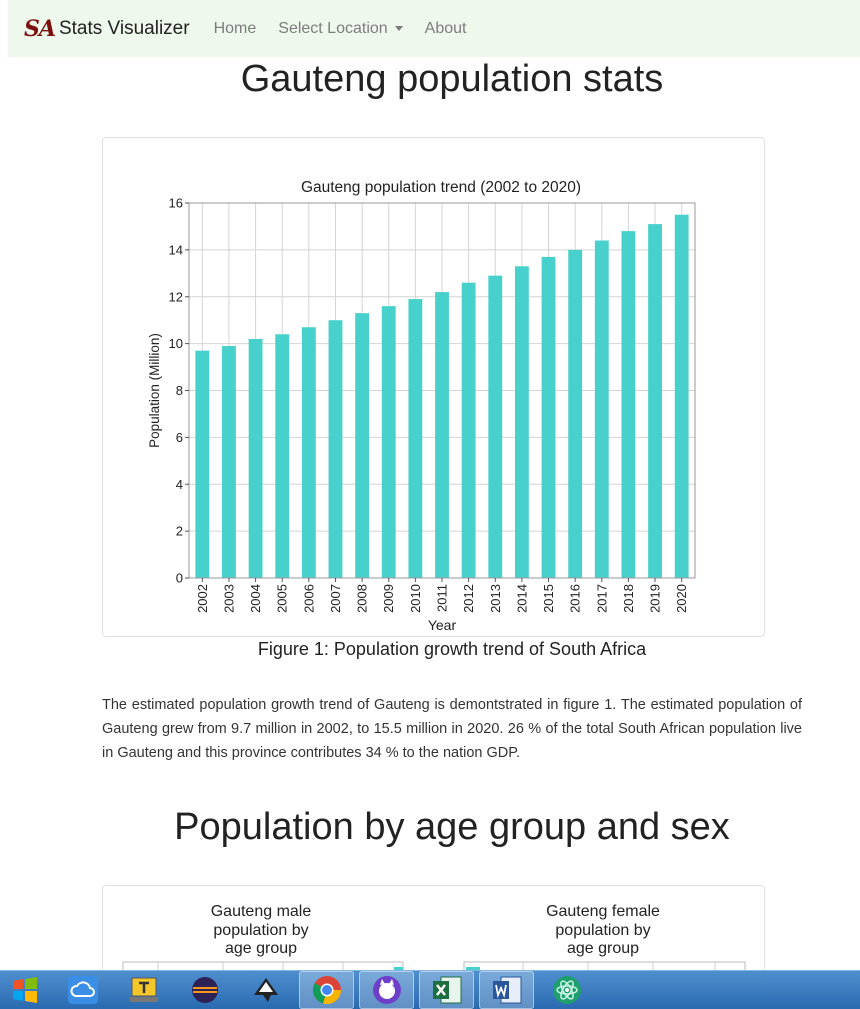  What do you see at coordinates (452, 827) in the screenshot?
I see `section-title-age-sex: Population by age group and sex` at bounding box center [452, 827].